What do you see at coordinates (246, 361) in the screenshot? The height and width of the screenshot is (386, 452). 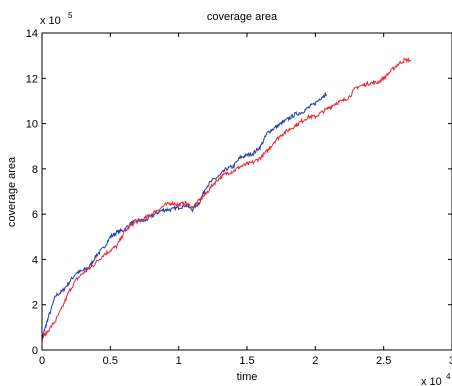 I see `x-tick-label: 1.5` at bounding box center [246, 361].